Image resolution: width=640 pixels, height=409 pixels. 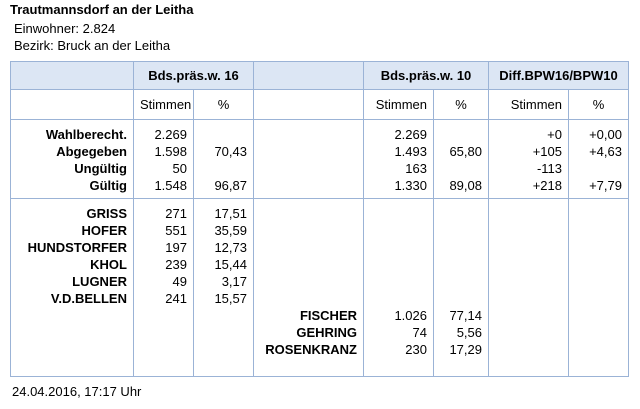 I want to click on row-label: ROSENKRANZ, so click(x=308, y=359).